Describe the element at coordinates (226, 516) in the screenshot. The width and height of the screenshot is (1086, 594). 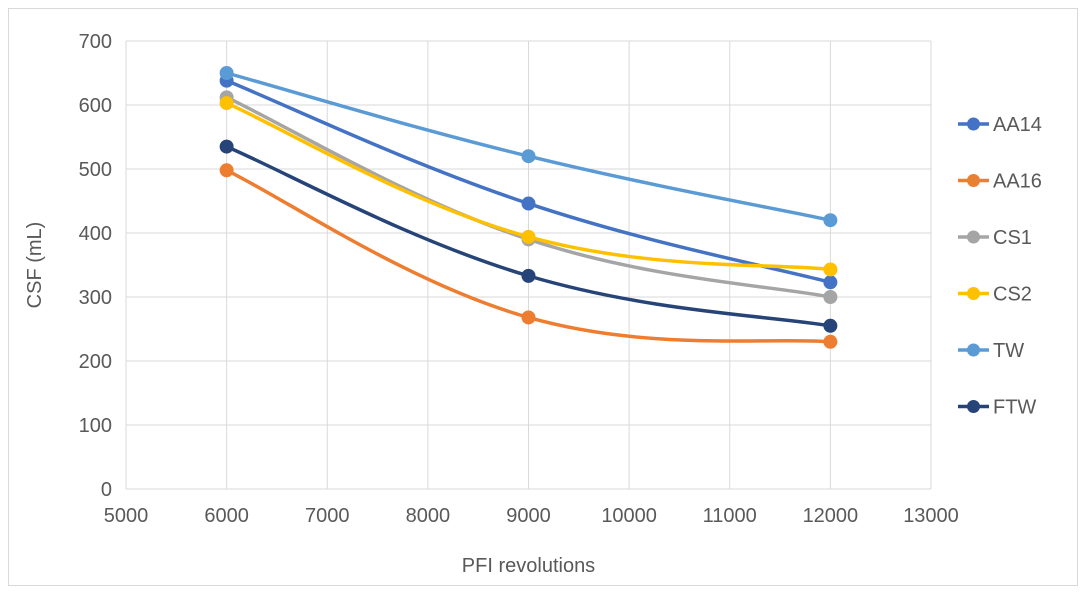
I see `x-tick-label: 6000` at that location.